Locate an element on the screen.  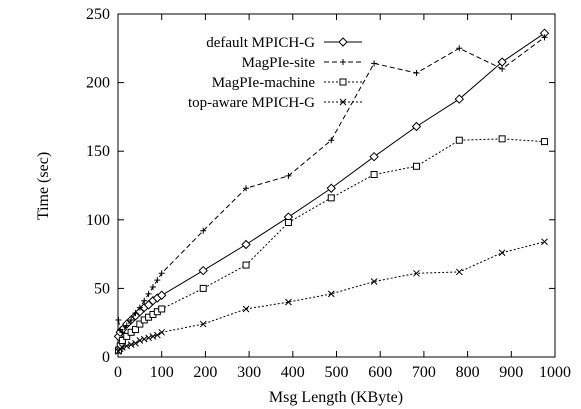
x-tick-label: 0 is located at coordinates (118, 372).